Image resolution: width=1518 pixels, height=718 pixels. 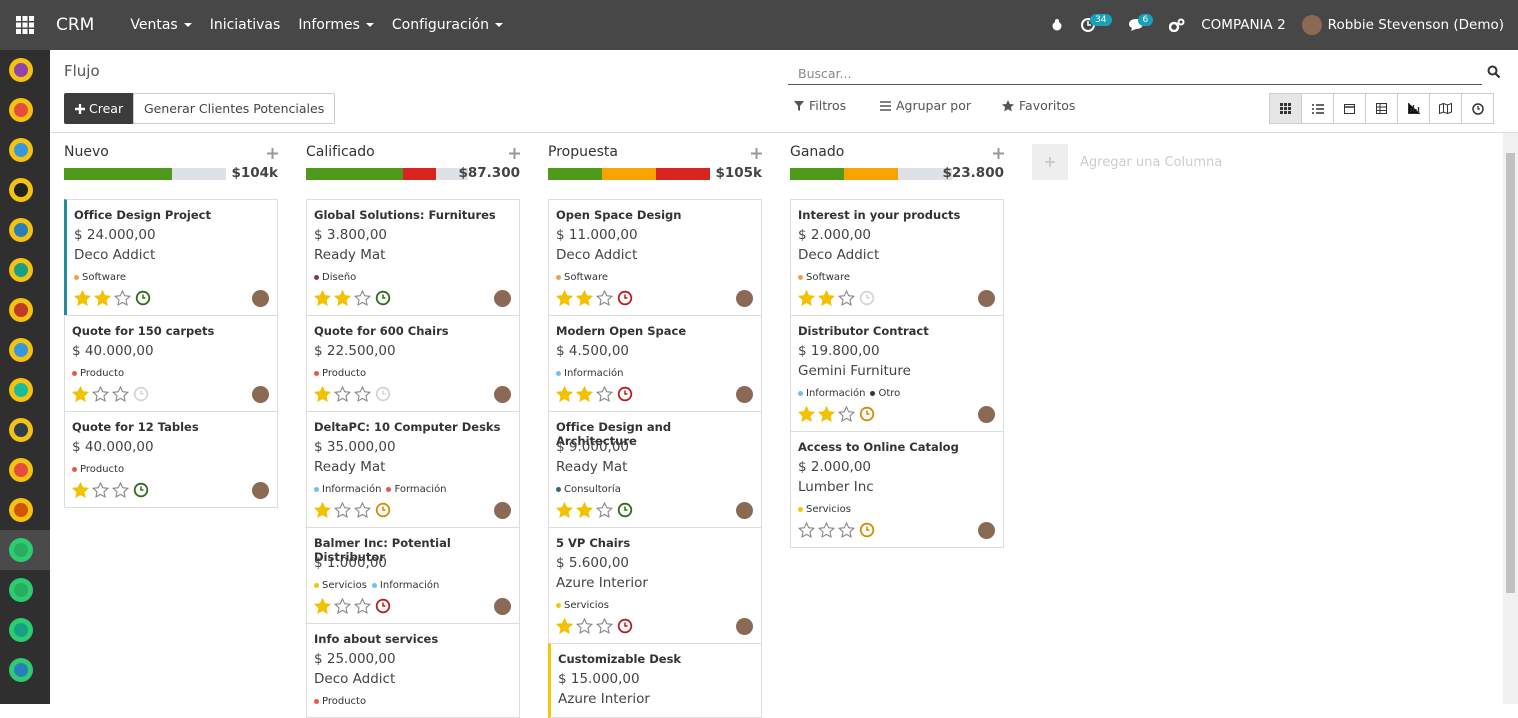 What do you see at coordinates (1317, 108) in the screenshot?
I see `list-view` at bounding box center [1317, 108].